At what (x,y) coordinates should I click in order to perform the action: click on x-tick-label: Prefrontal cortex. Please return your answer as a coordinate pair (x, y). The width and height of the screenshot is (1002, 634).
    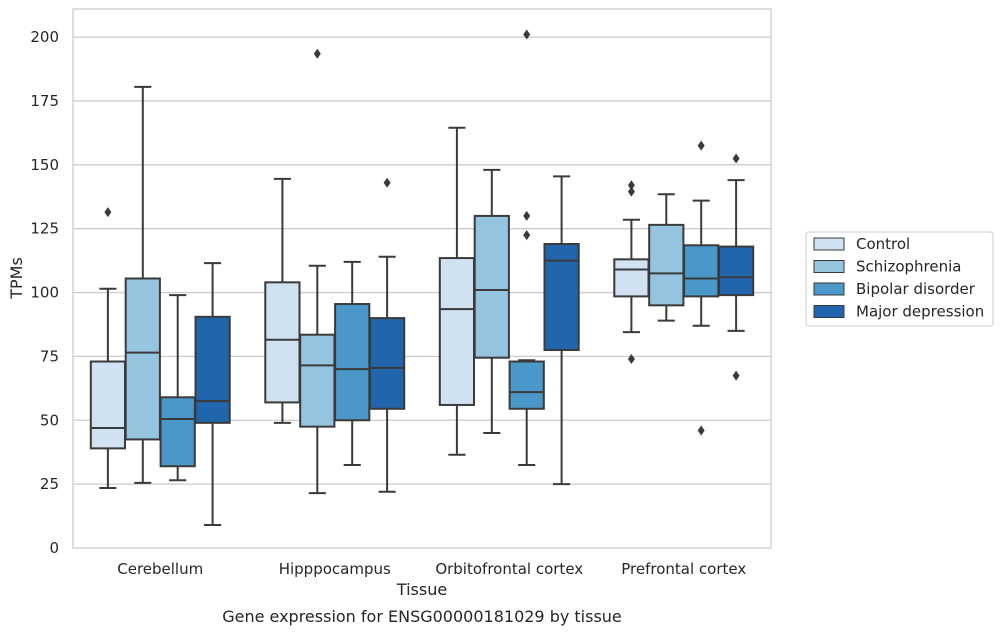
    Looking at the image, I should click on (683, 569).